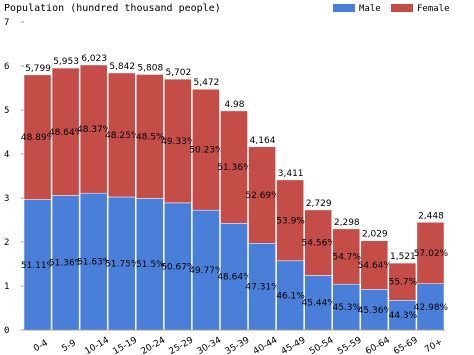  I want to click on x-tick-label: 45-49, so click(294, 345).